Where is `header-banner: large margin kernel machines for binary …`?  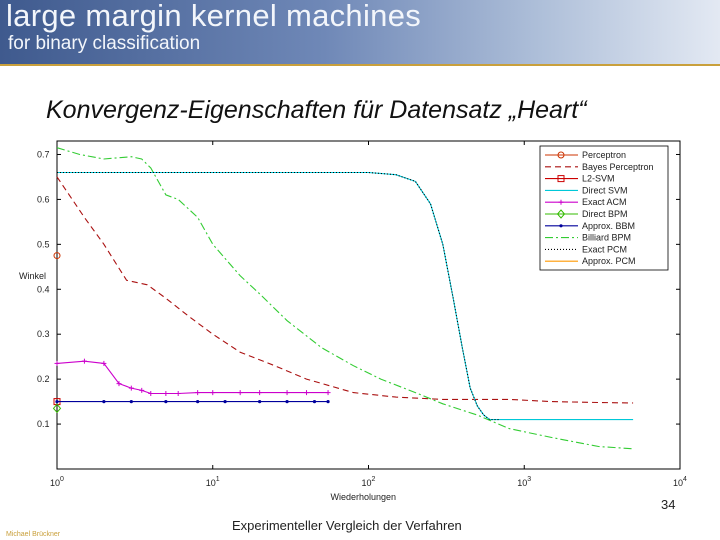 header-banner: large margin kernel machines for binary … is located at coordinates (360, 32).